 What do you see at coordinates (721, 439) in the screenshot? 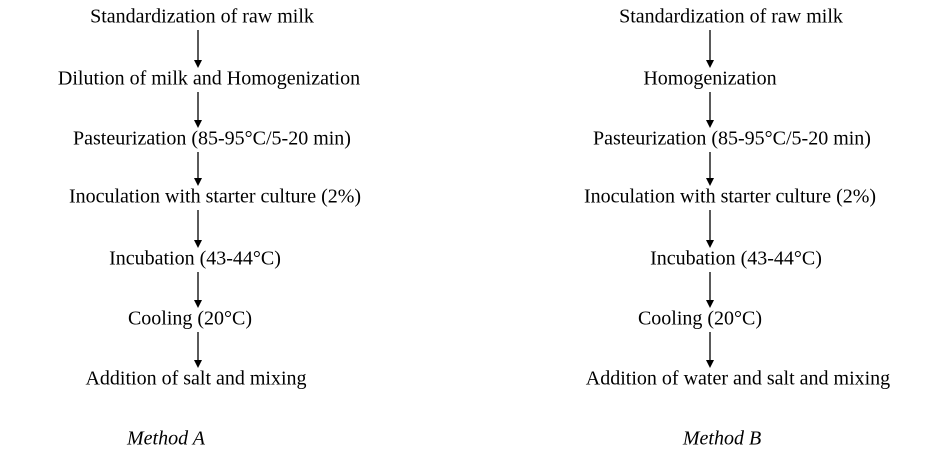
I see `method-caption: Method B` at bounding box center [721, 439].